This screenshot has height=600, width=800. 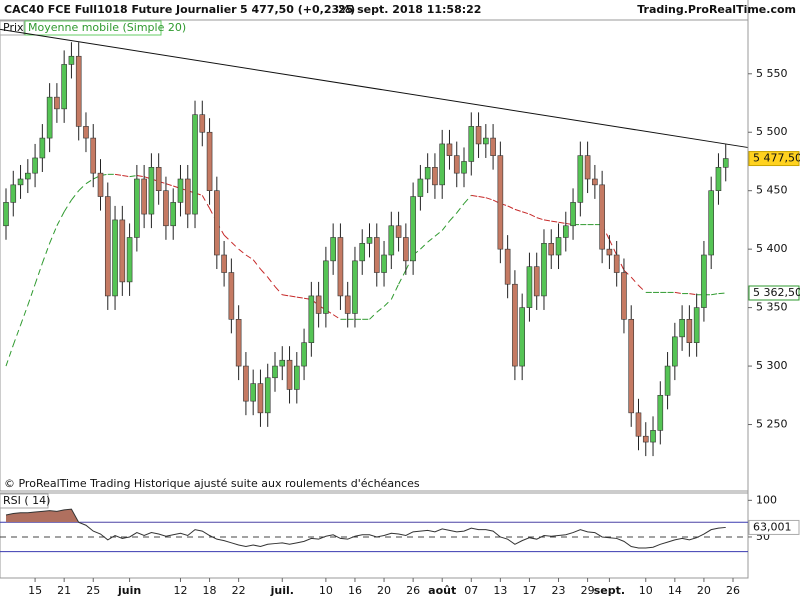 I want to click on legend-box, so click(x=24, y=501).